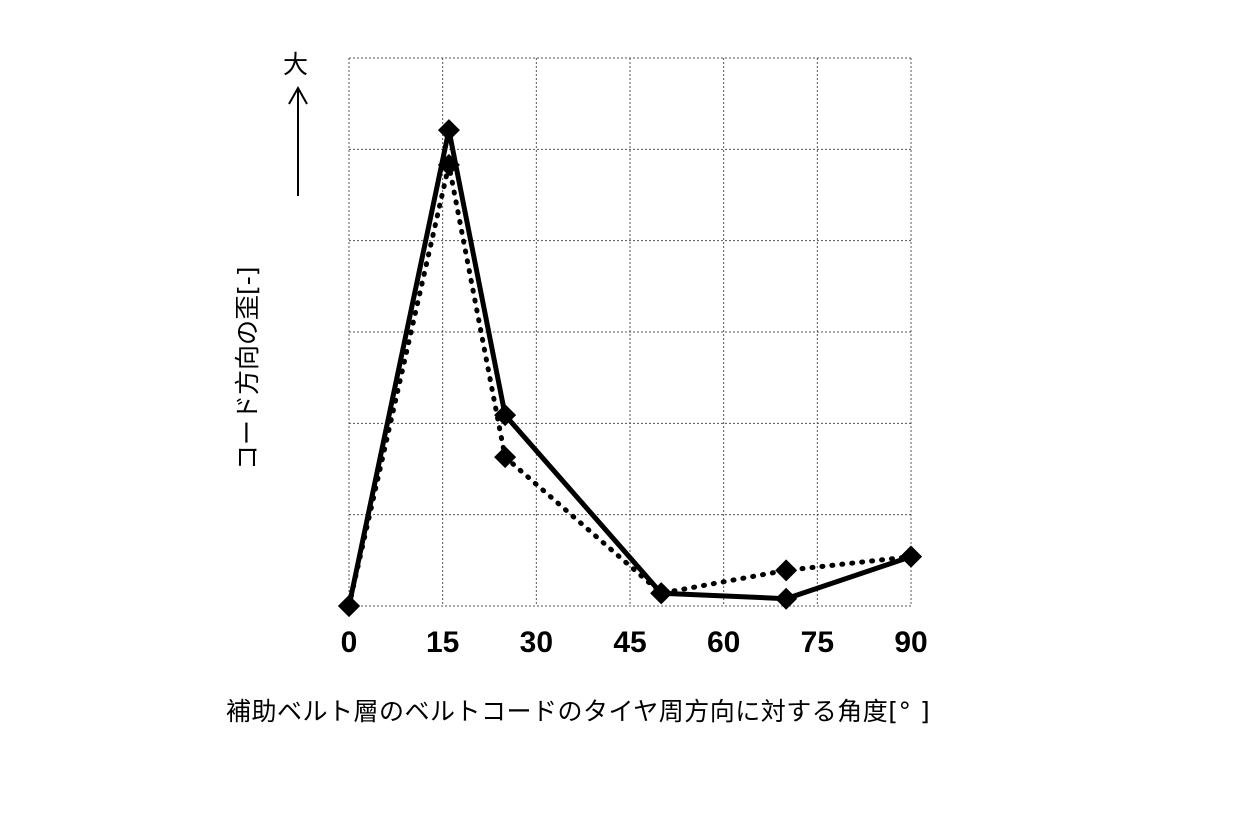 This screenshot has height=835, width=1244. I want to click on x-tick-label: 60, so click(723, 642).